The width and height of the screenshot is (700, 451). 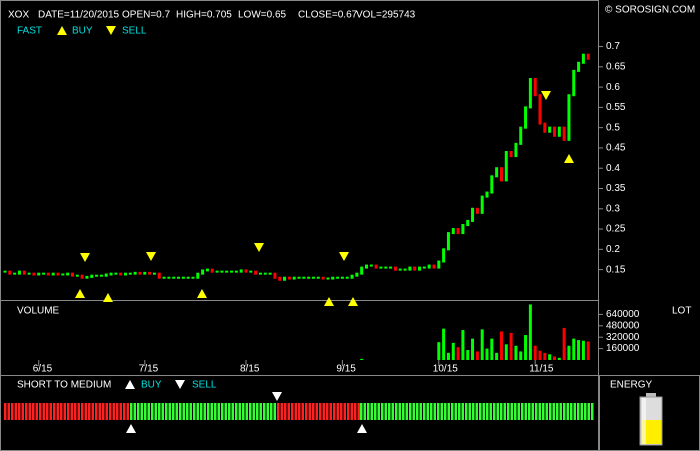 What do you see at coordinates (623, 325) in the screenshot?
I see `volume-tick-label: 480000` at bounding box center [623, 325].